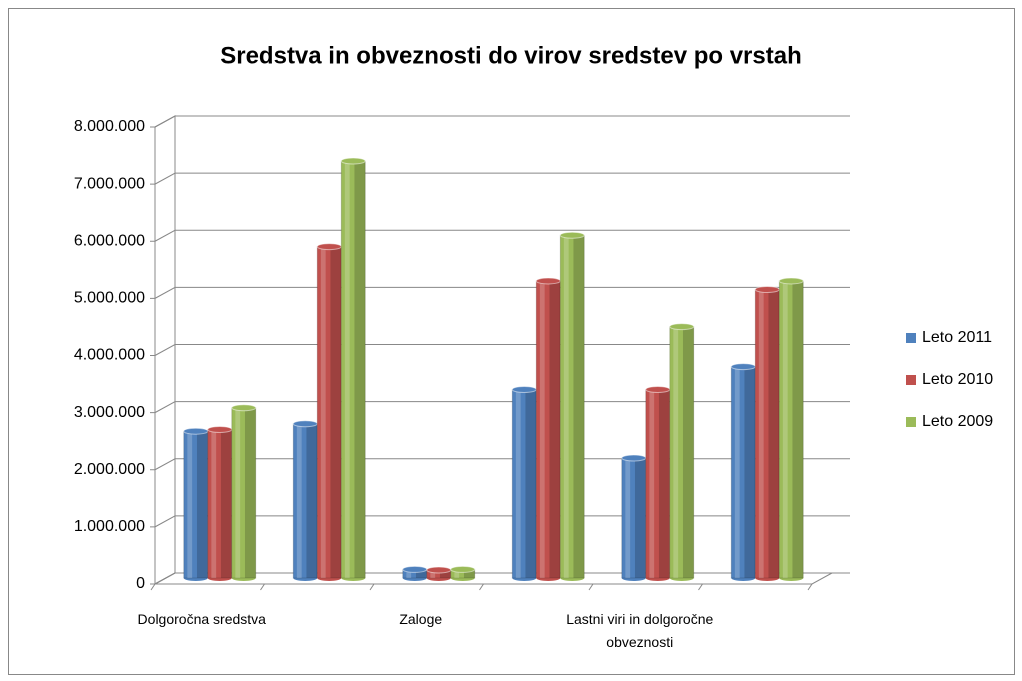  What do you see at coordinates (140, 583) in the screenshot?
I see `y-tick-label: 0` at bounding box center [140, 583].